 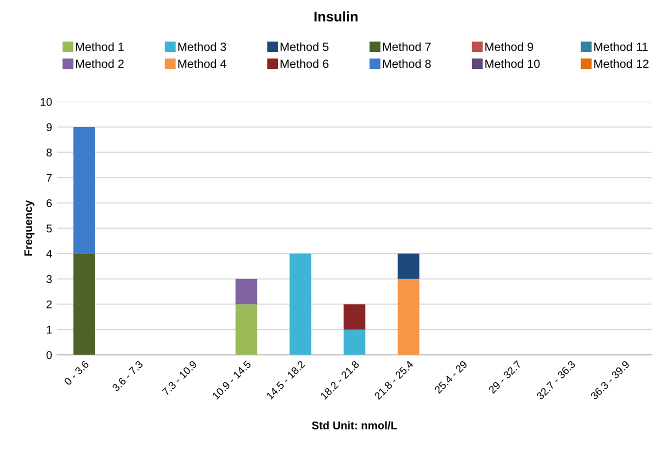 I want to click on legend-label: Method 9, so click(x=509, y=46).